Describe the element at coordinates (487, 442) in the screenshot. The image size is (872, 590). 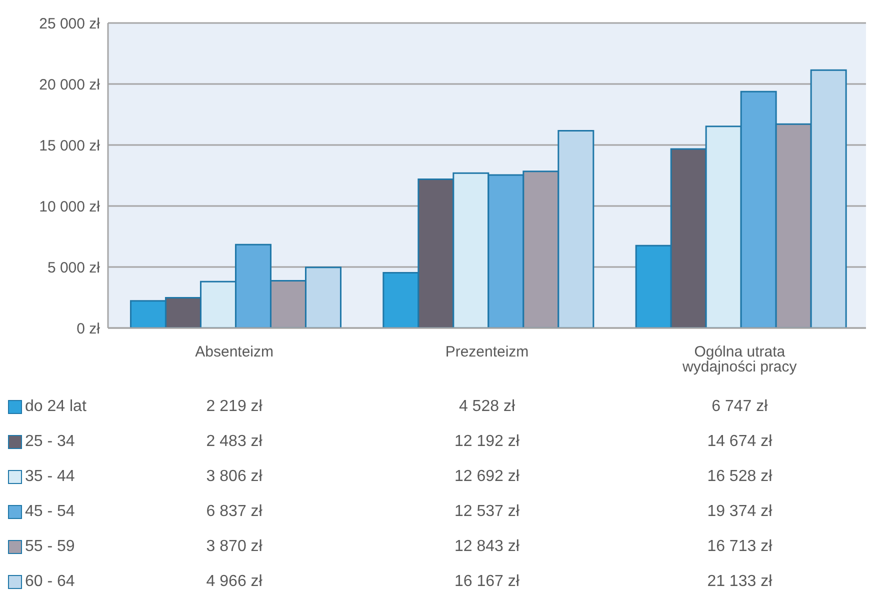
I see `data-label: 12 192 zł` at that location.